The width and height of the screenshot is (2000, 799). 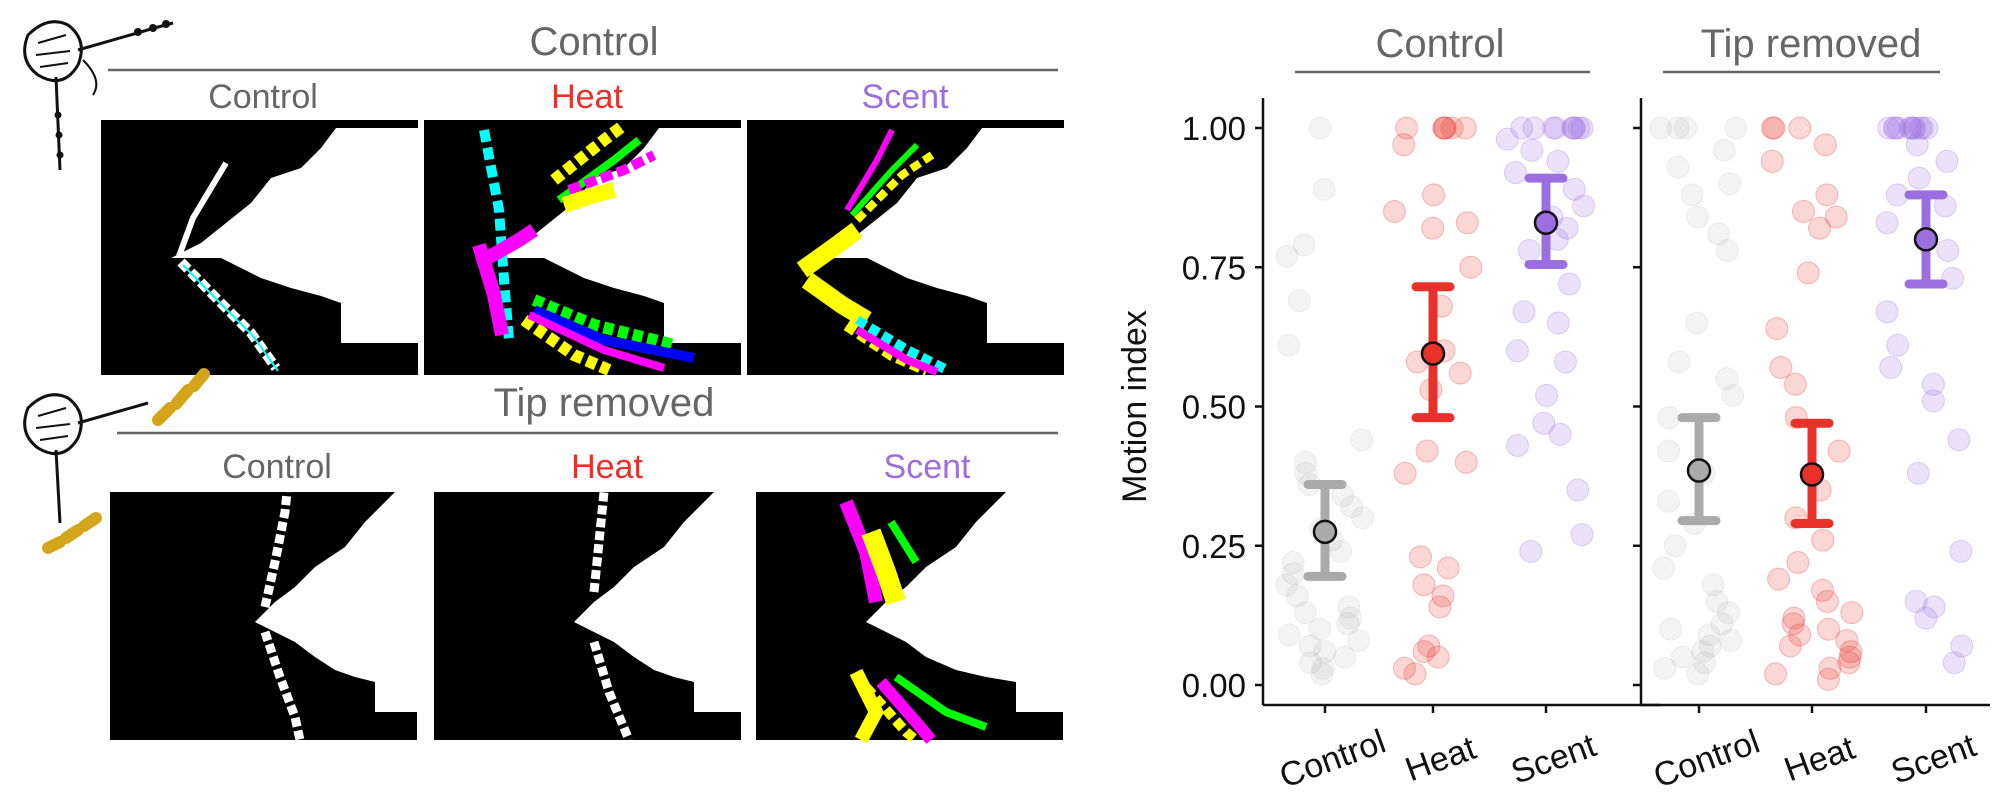 What do you see at coordinates (1214, 407) in the screenshot?
I see `y-tick-label-2: 0.50` at bounding box center [1214, 407].